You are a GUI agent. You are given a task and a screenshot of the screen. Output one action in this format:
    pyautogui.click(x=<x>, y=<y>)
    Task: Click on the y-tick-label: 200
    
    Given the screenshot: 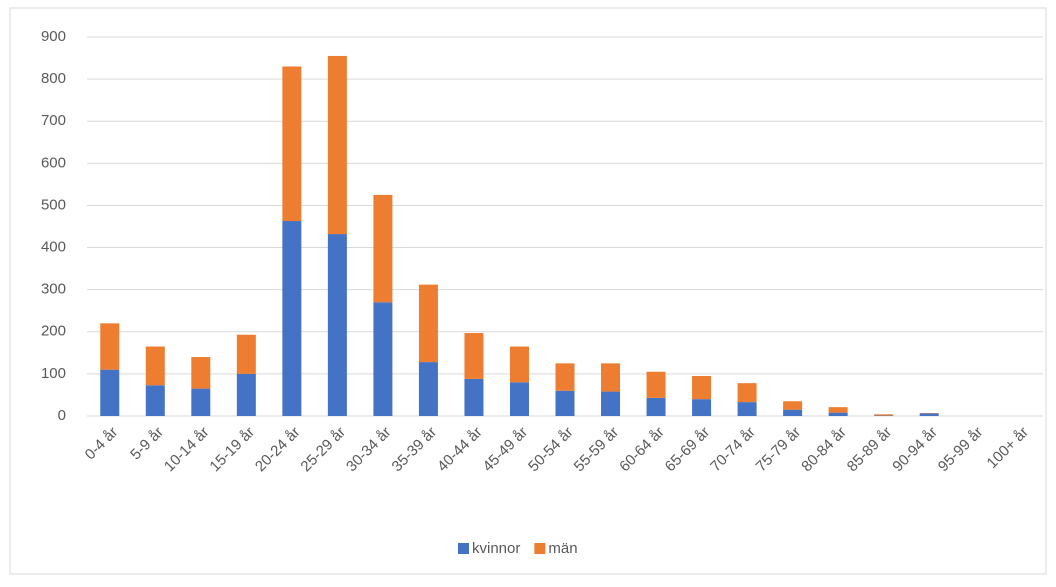 What is the action you would take?
    pyautogui.click(x=53, y=331)
    